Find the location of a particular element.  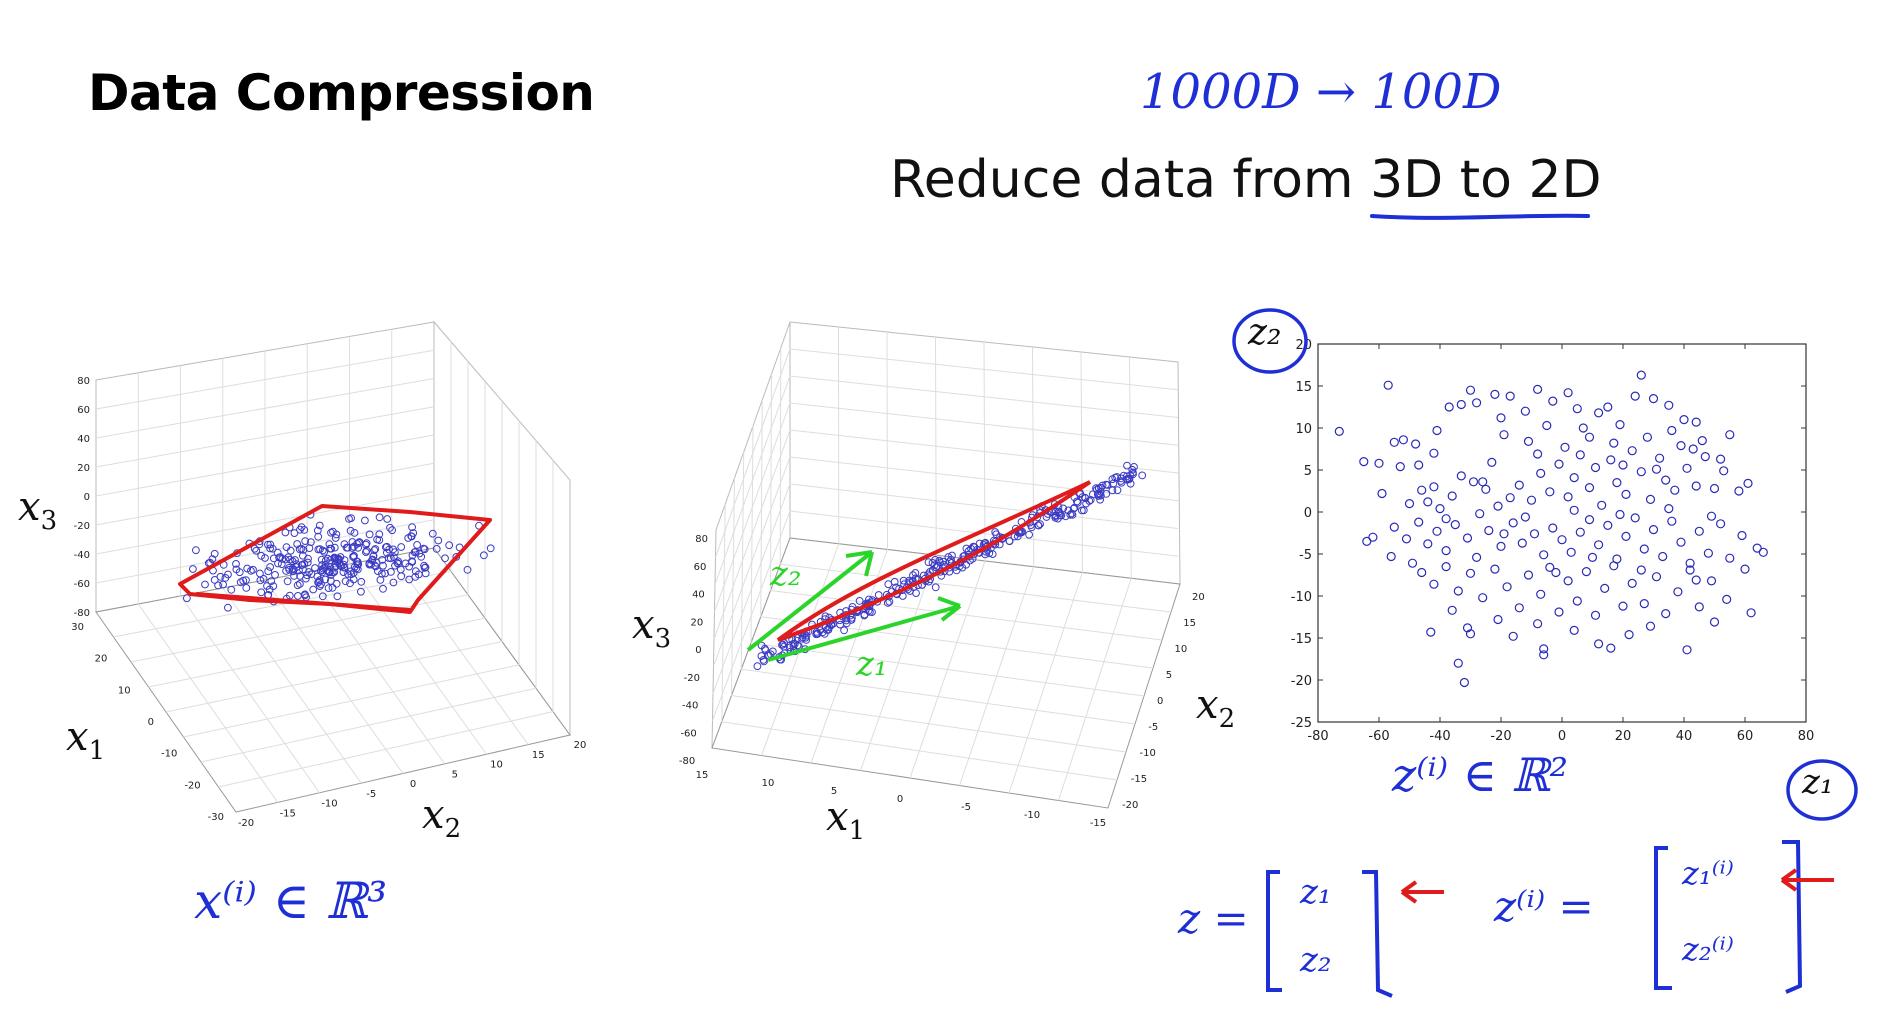

left-x3-label: x3 is located at coordinates (38, 510).